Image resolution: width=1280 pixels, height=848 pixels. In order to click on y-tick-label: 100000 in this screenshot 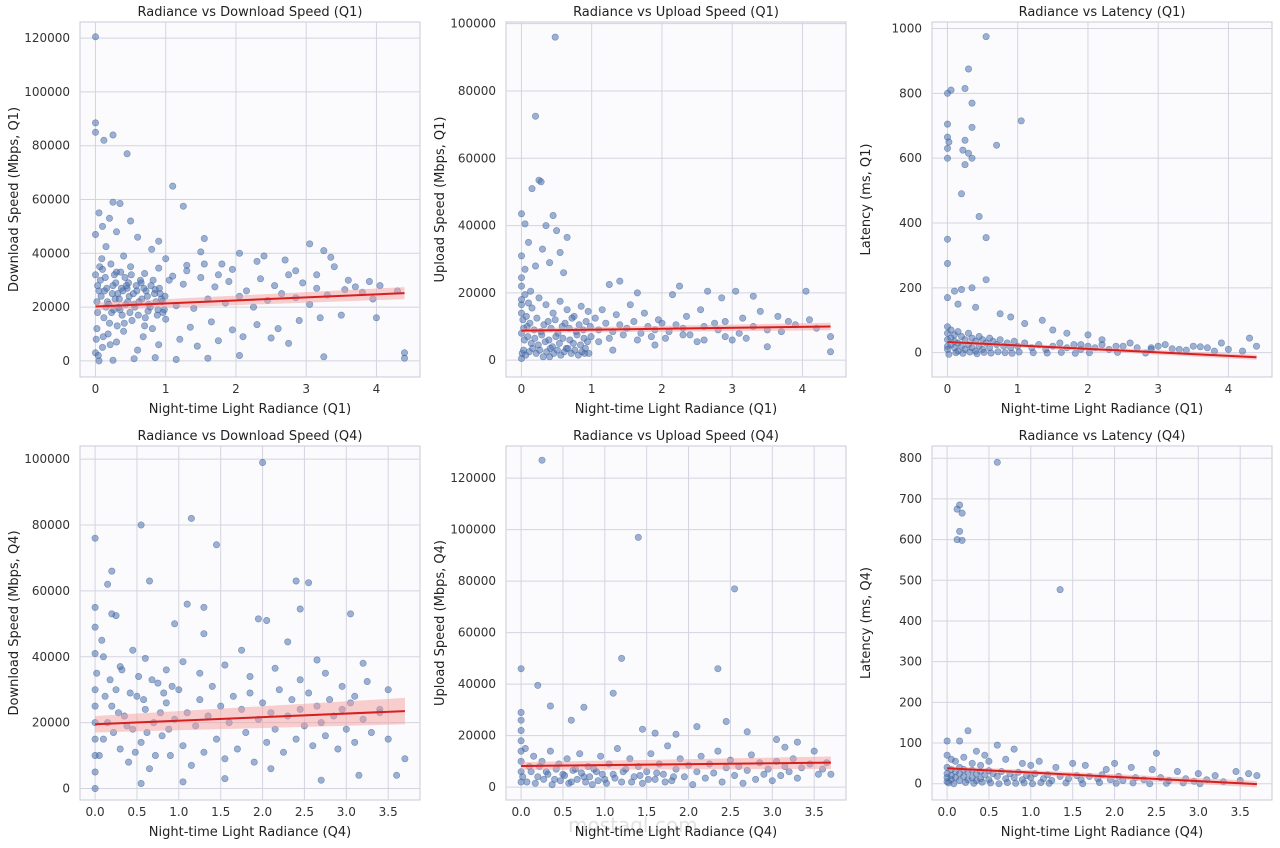, I will do `click(473, 530)`.